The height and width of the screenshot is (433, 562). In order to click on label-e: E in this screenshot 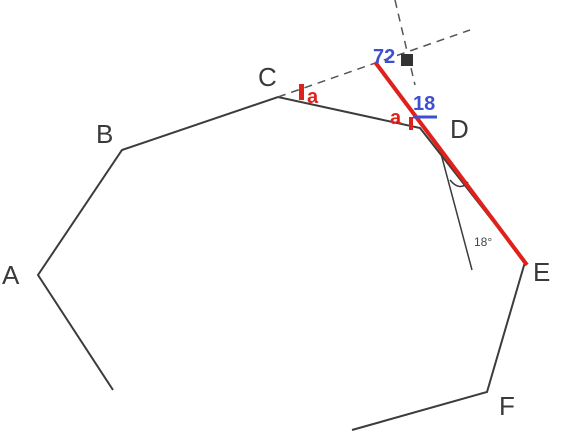, I will do `click(541, 272)`.